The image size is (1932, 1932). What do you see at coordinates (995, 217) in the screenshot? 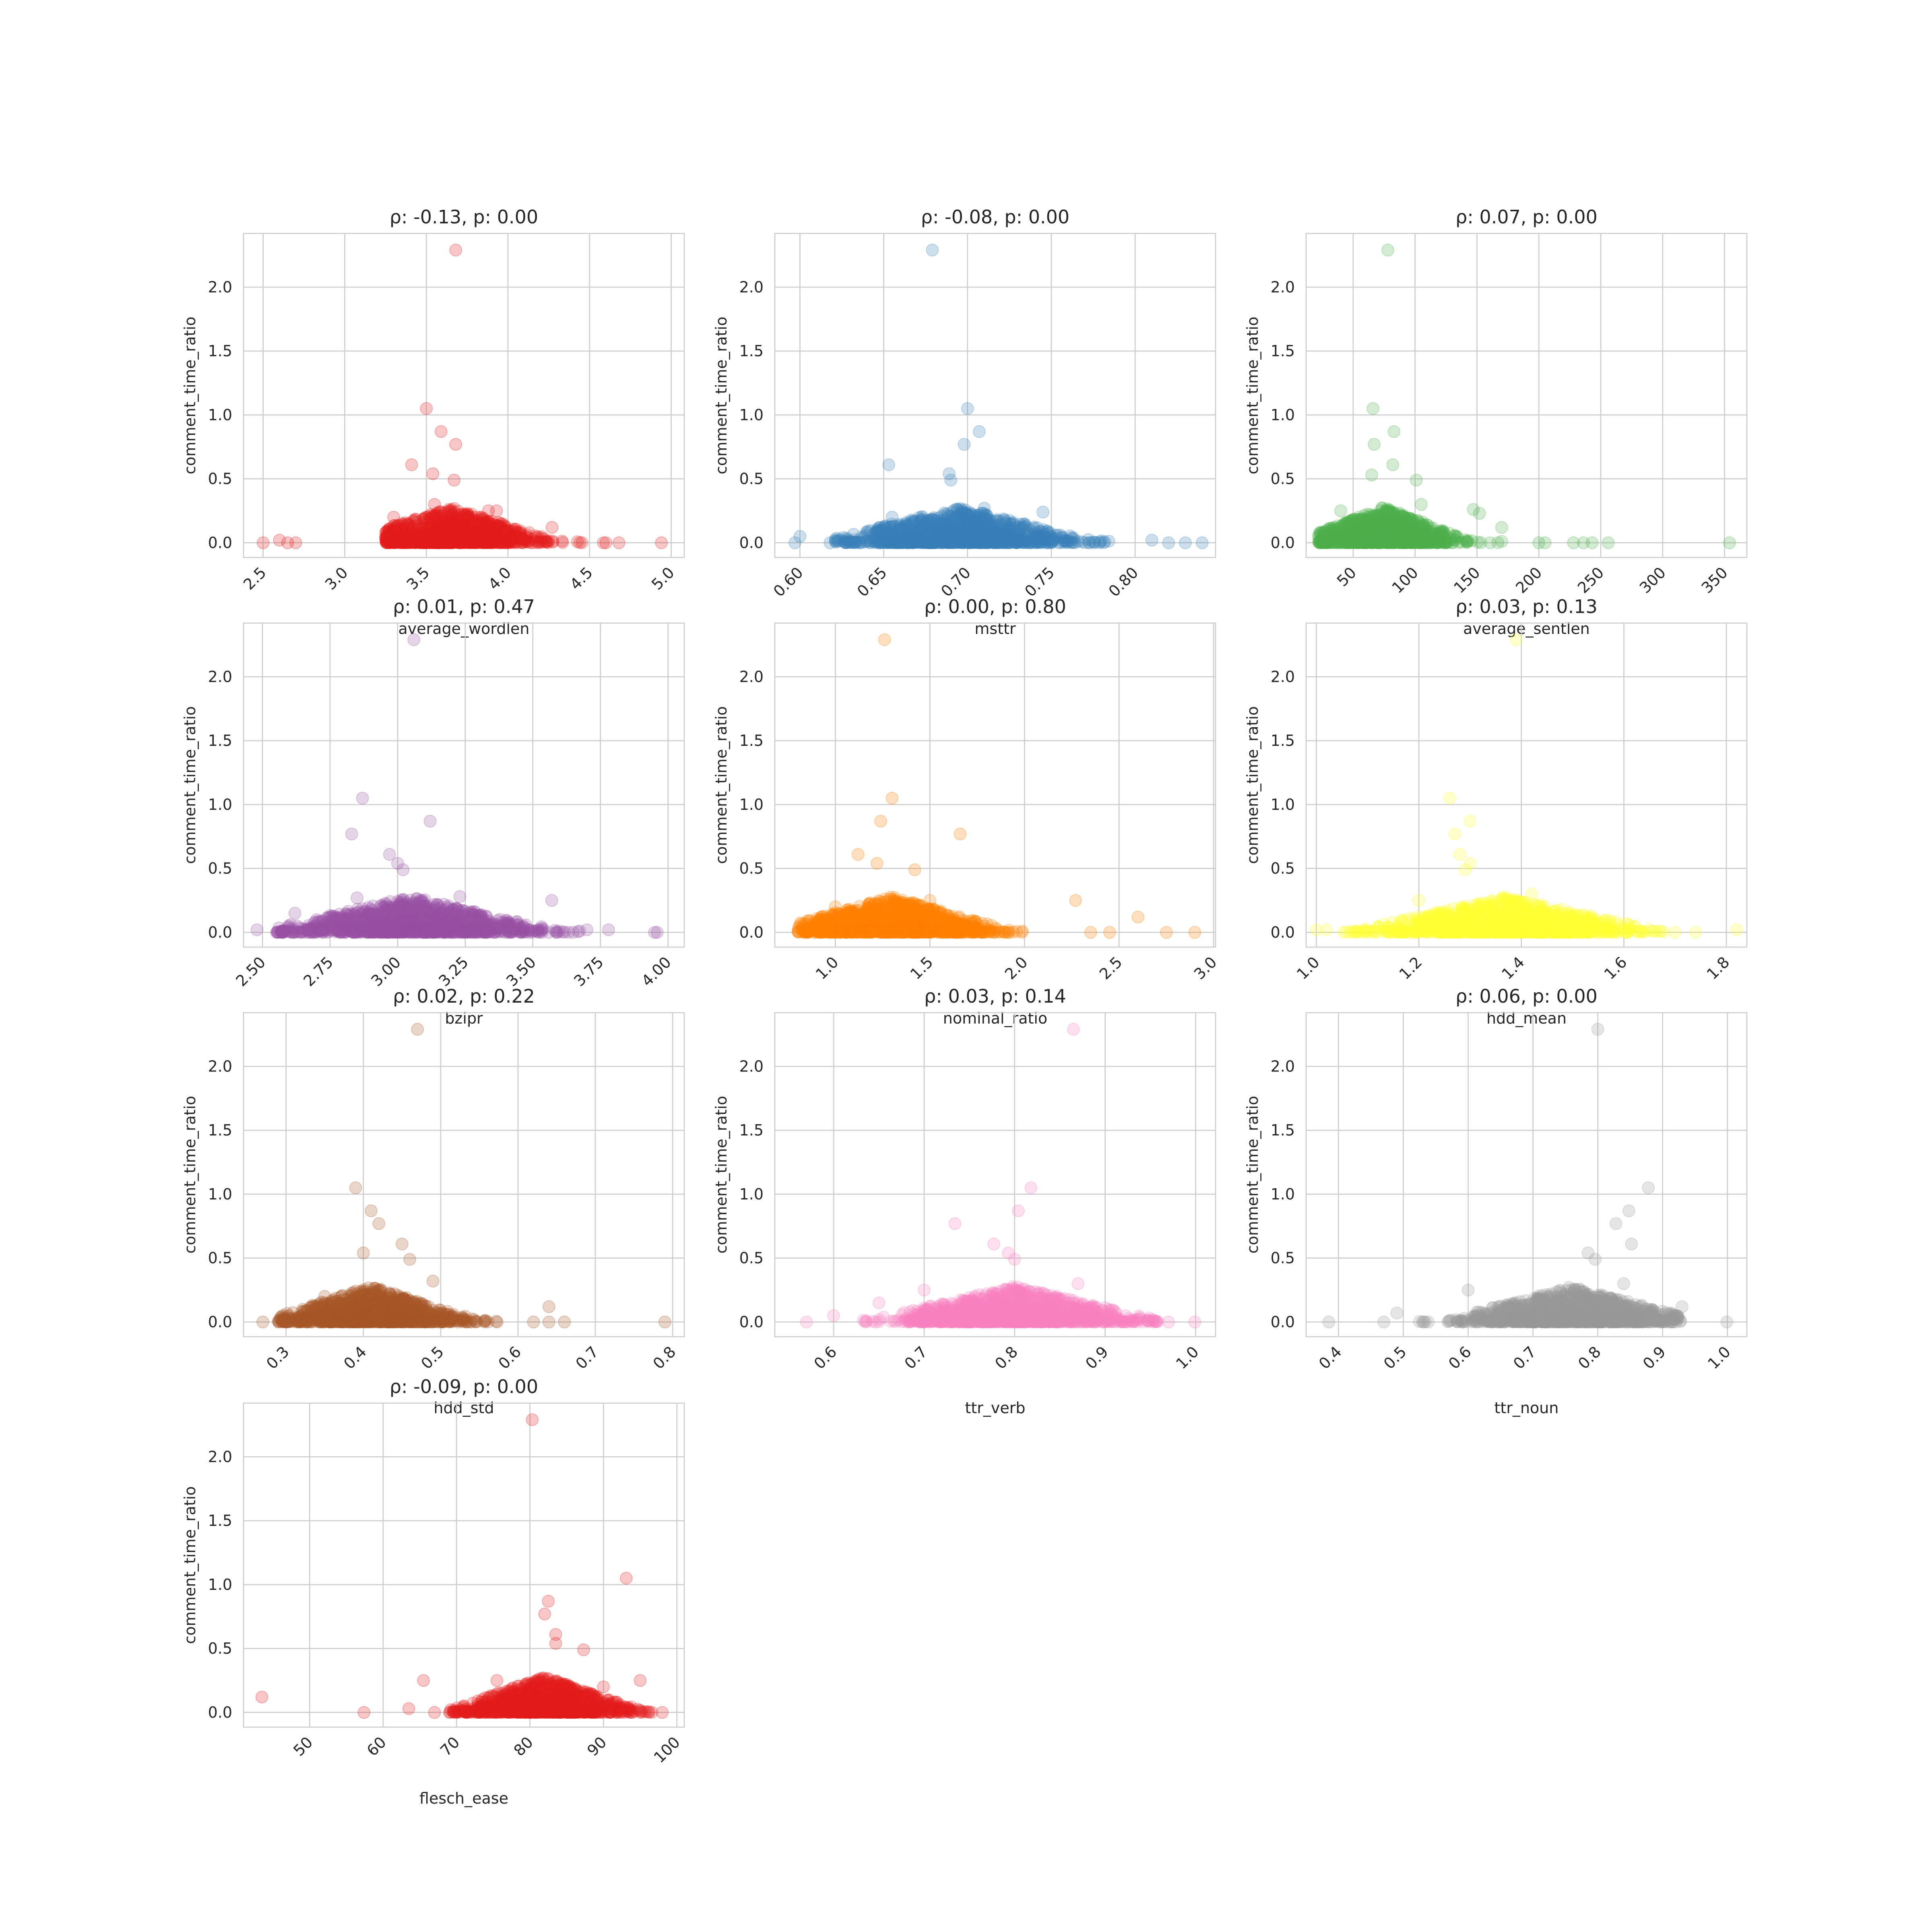
I see `chart-2-title: ρ: -0.08, p: 0.00` at bounding box center [995, 217].